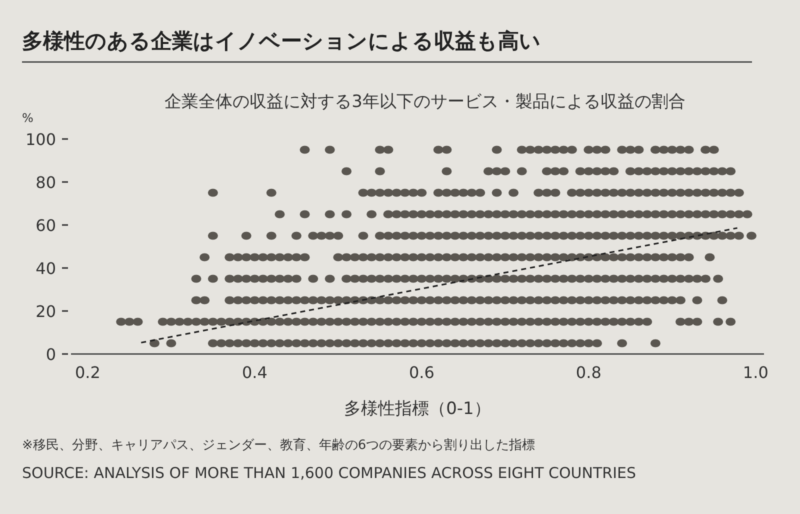 Image resolution: width=800 pixels, height=514 pixels. Describe the element at coordinates (51, 354) in the screenshot. I see `ytick: 0` at that location.